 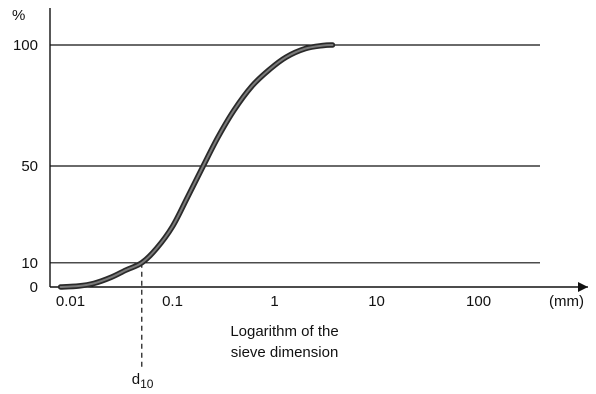 I want to click on y-tick-label: 50, so click(x=29, y=166).